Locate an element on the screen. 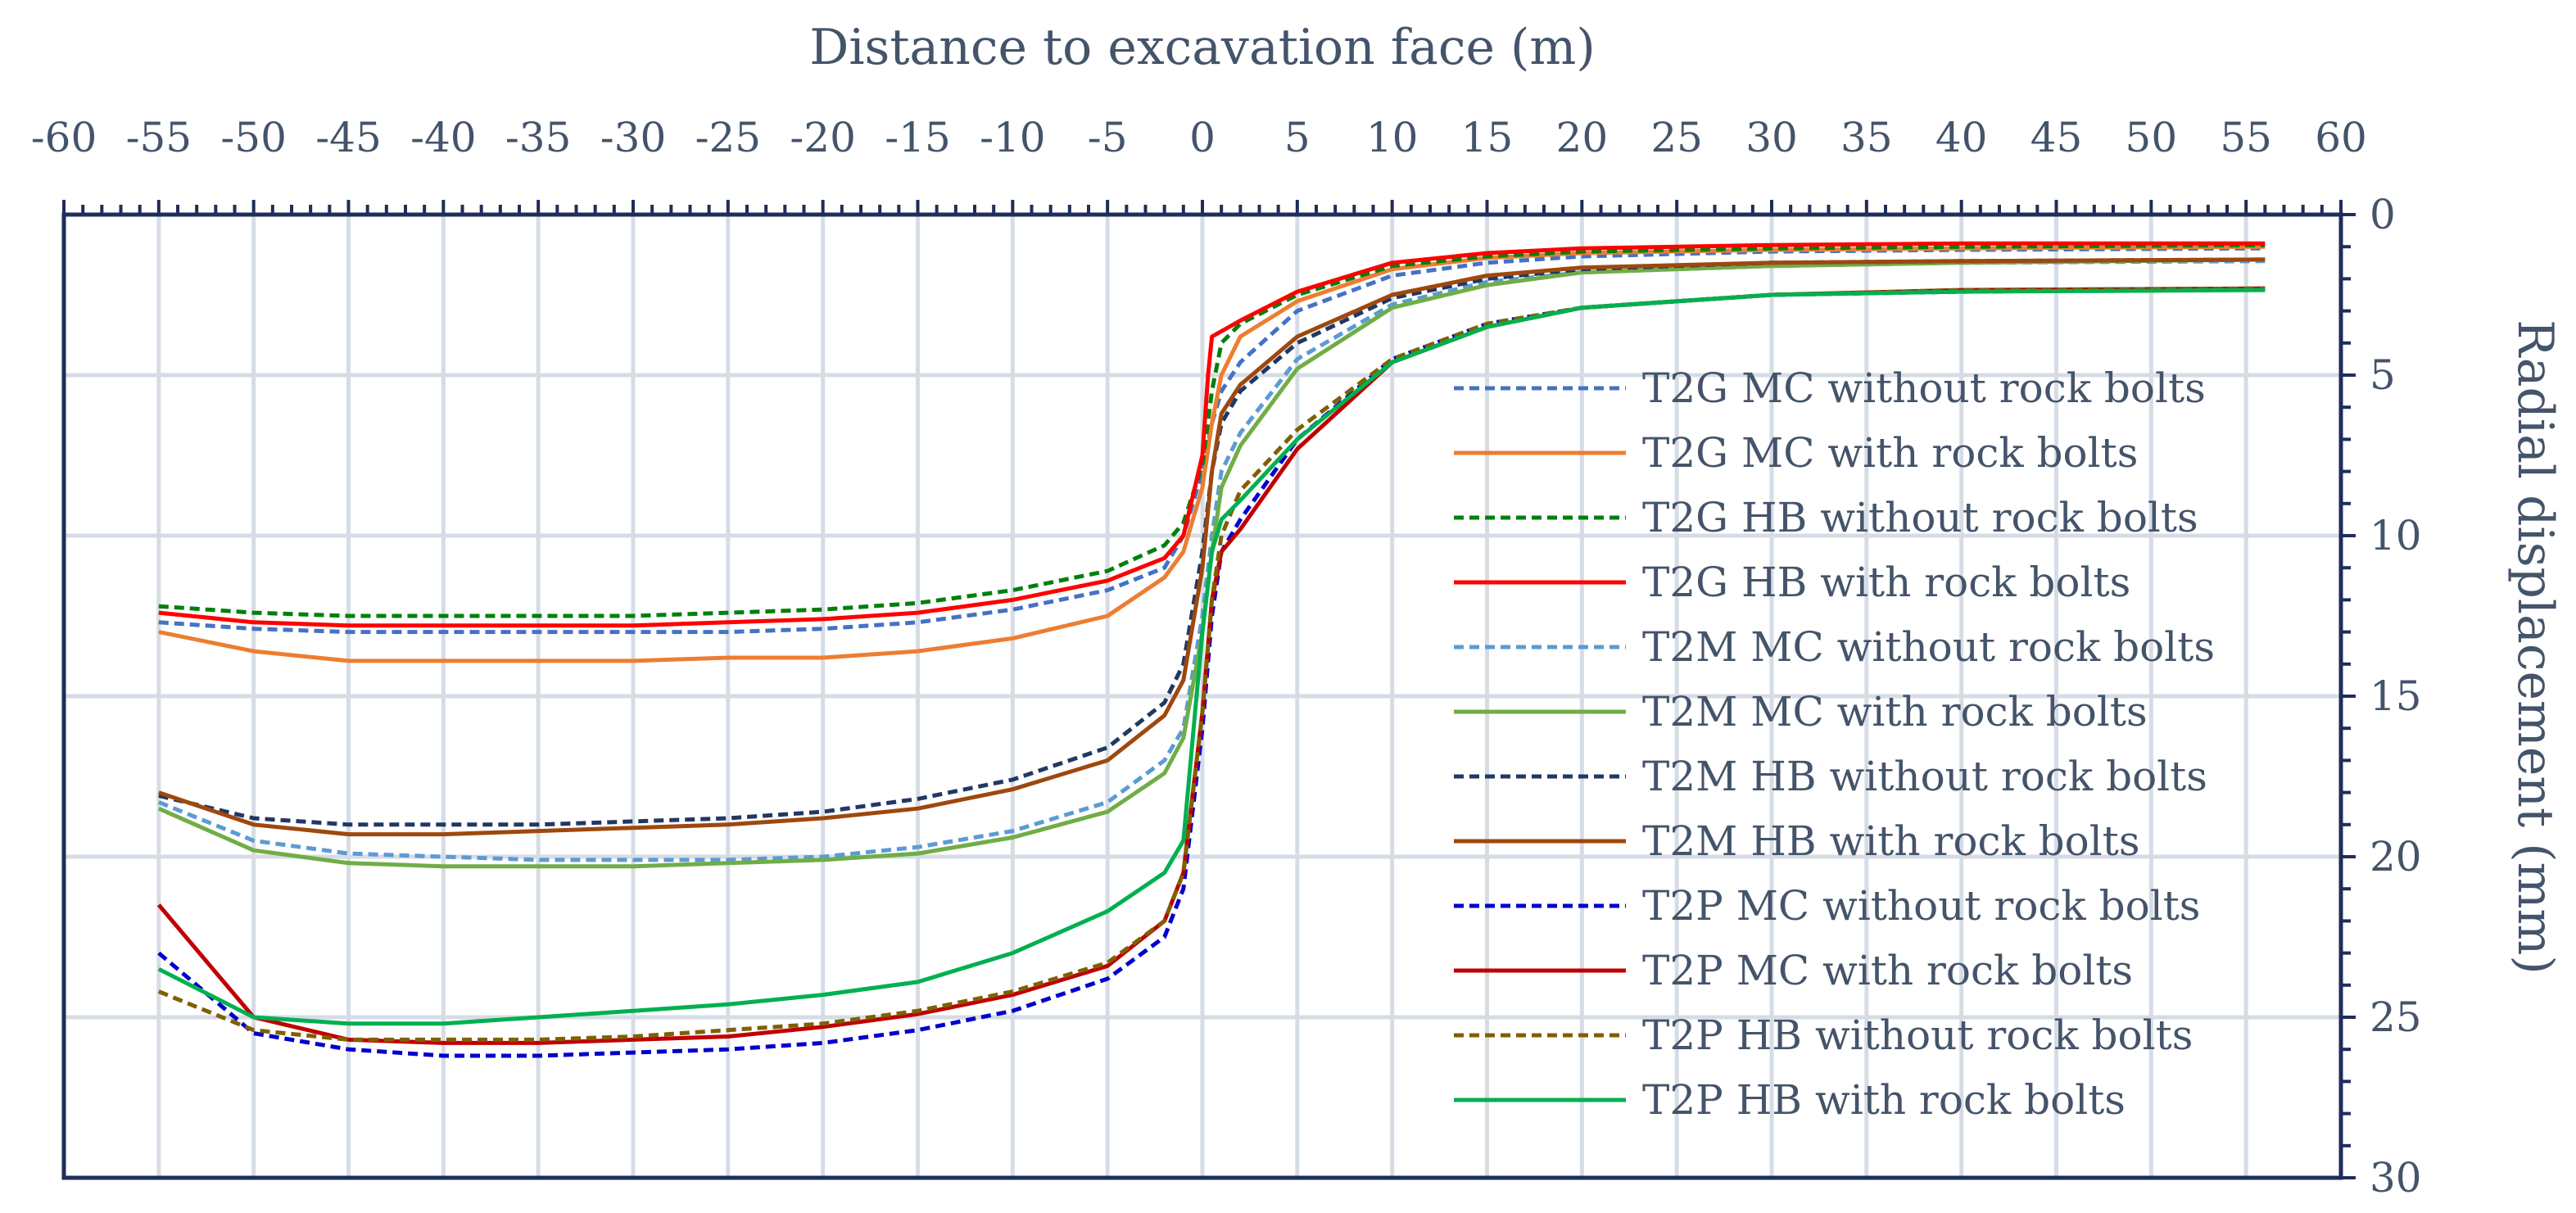  x-tick-label: 40 is located at coordinates (1961, 137).